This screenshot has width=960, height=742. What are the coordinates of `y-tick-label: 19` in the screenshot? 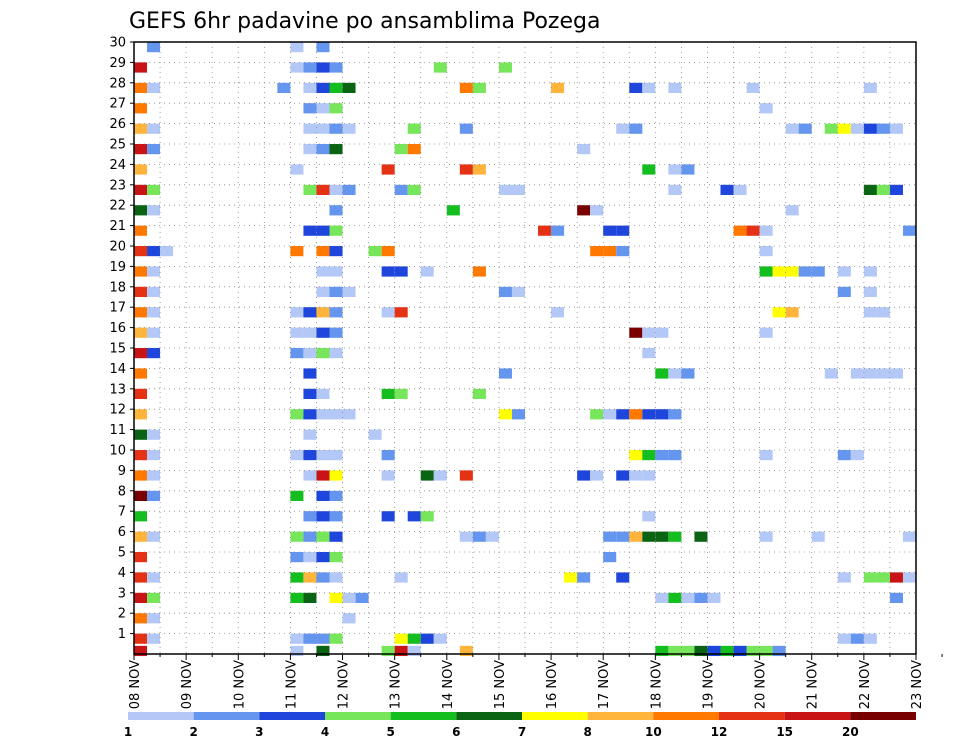 It's located at (117, 267).